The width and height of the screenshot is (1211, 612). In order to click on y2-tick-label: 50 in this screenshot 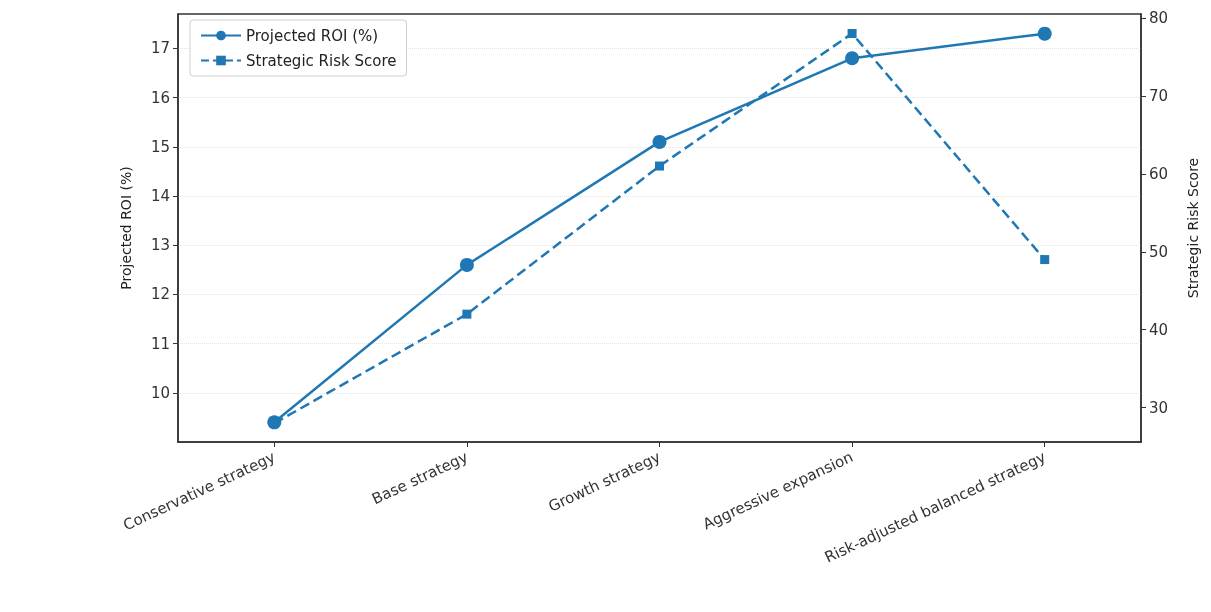, I will do `click(1159, 251)`.